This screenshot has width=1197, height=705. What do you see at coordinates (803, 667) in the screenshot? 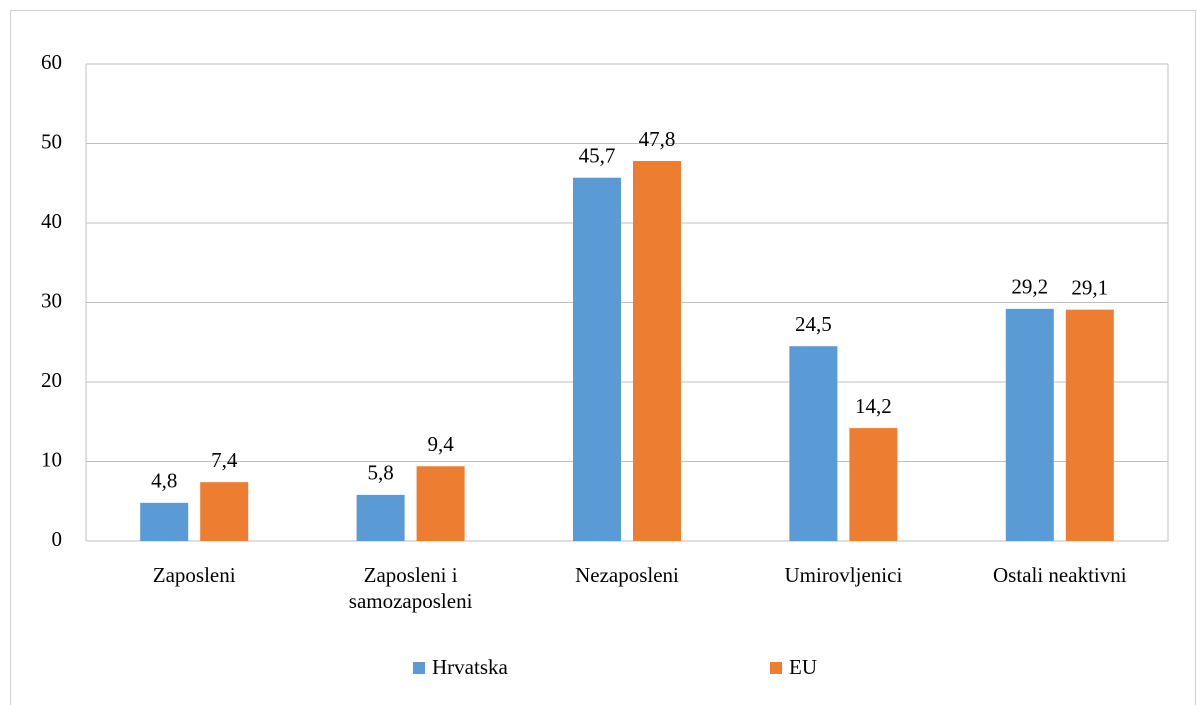
I see `legend-label: EU` at bounding box center [803, 667].